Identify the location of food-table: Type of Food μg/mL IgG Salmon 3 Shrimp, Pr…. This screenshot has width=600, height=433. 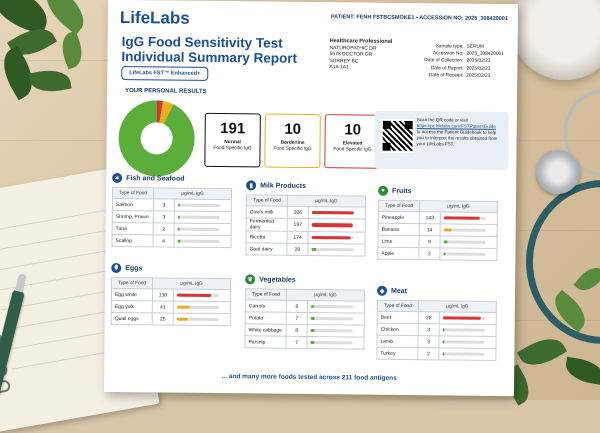
(171, 217).